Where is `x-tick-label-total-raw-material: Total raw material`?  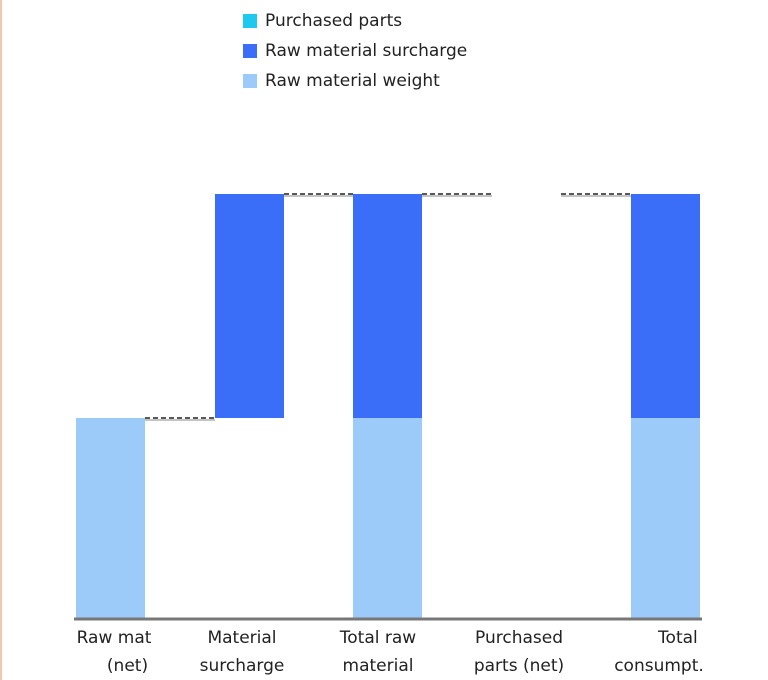
x-tick-label-total-raw-material: Total raw material is located at coordinates (378, 652).